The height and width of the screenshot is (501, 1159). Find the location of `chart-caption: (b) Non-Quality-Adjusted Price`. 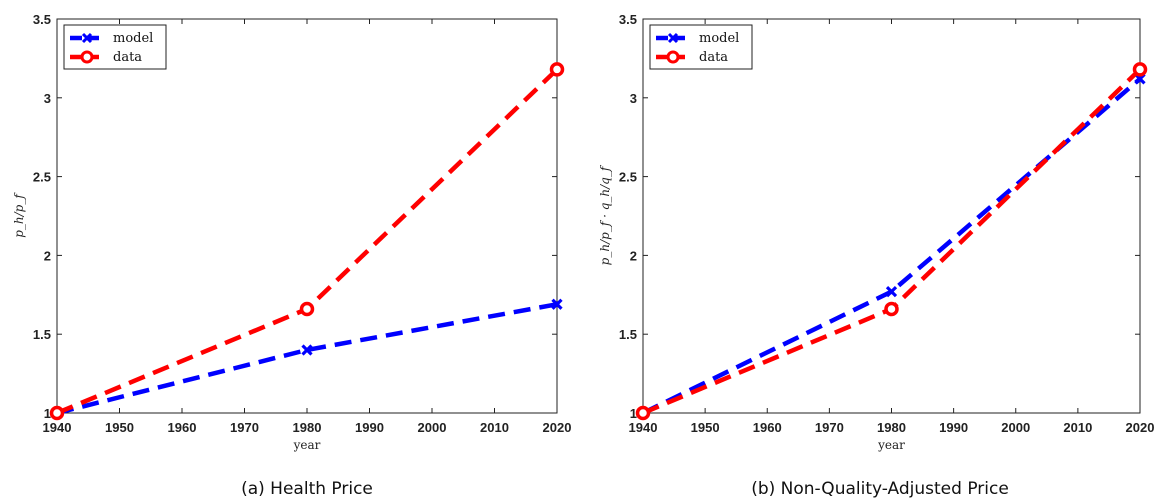

chart-caption: (b) Non-Quality-Adjusted Price is located at coordinates (880, 489).